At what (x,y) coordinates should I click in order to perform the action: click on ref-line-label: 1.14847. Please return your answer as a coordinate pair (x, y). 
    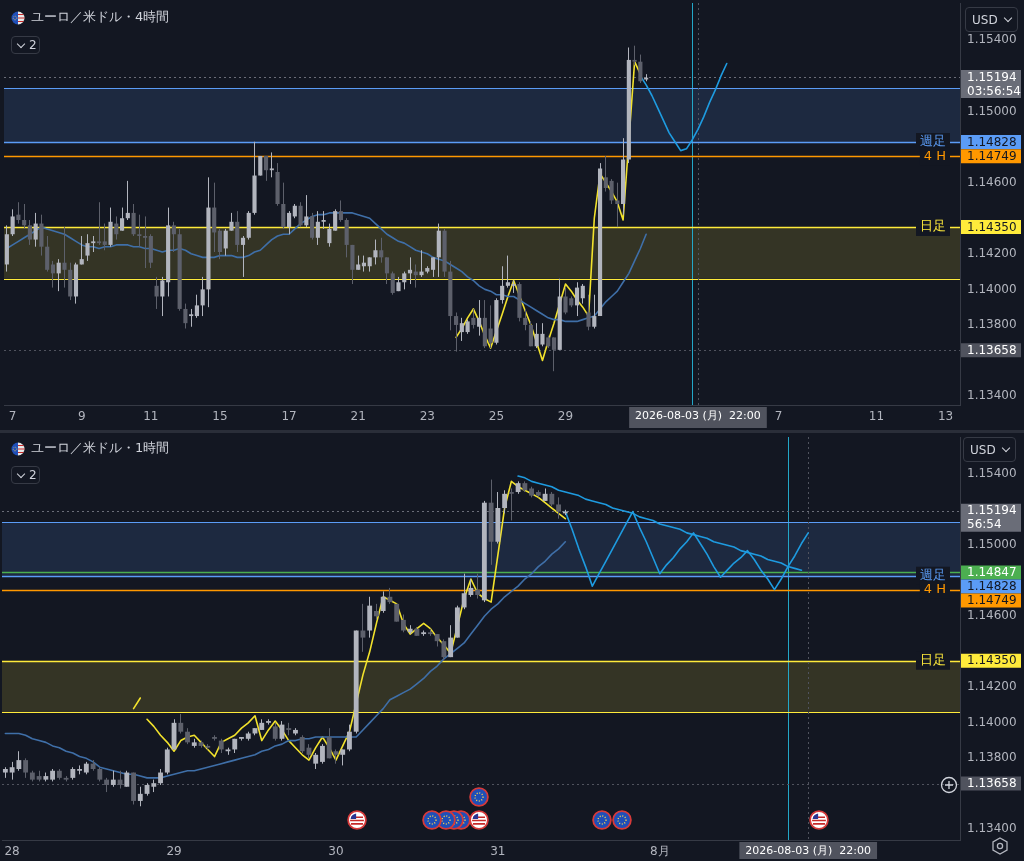
    Looking at the image, I should click on (992, 572).